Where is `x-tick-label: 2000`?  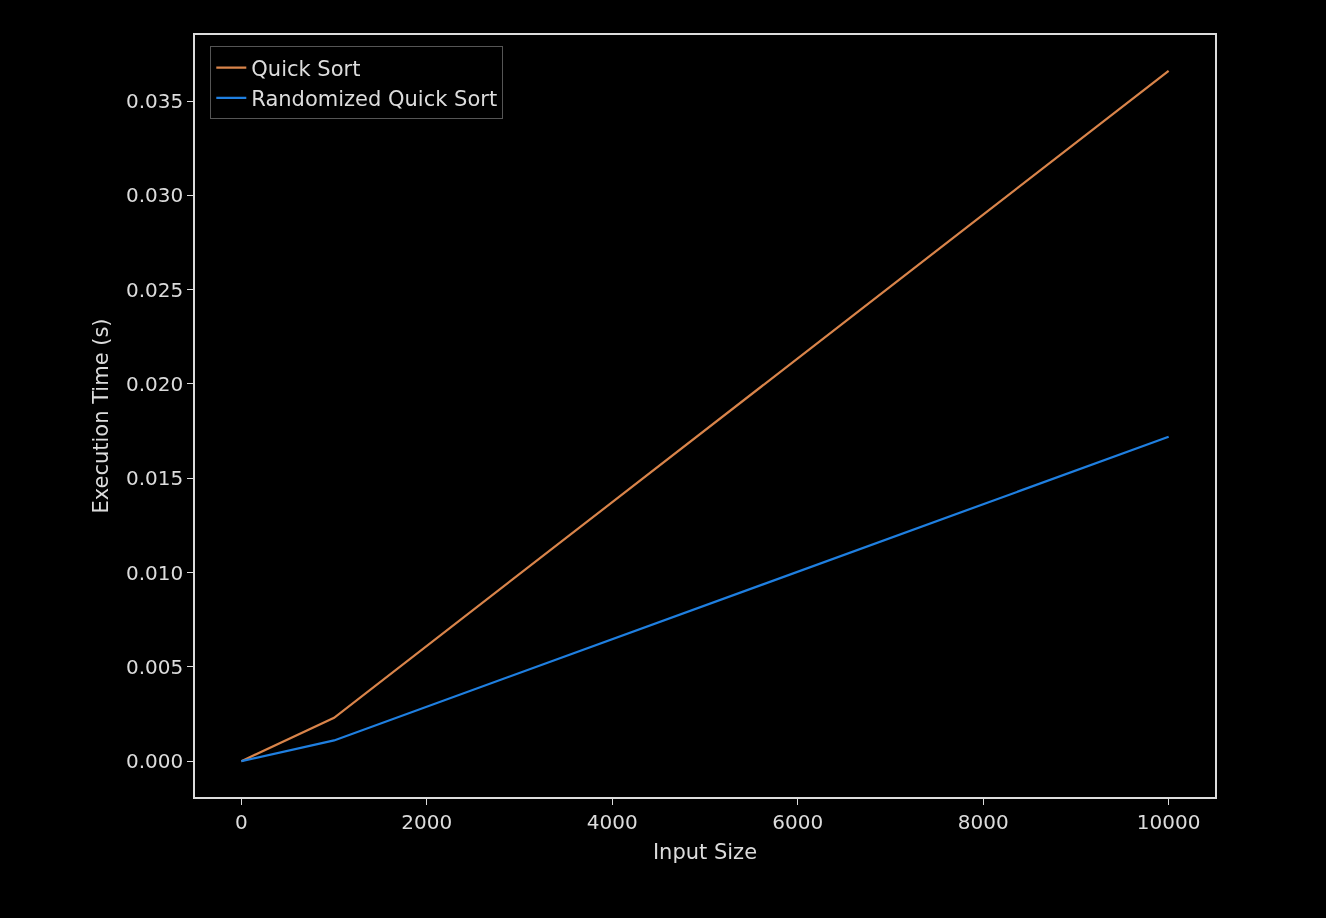 x-tick-label: 2000 is located at coordinates (427, 821).